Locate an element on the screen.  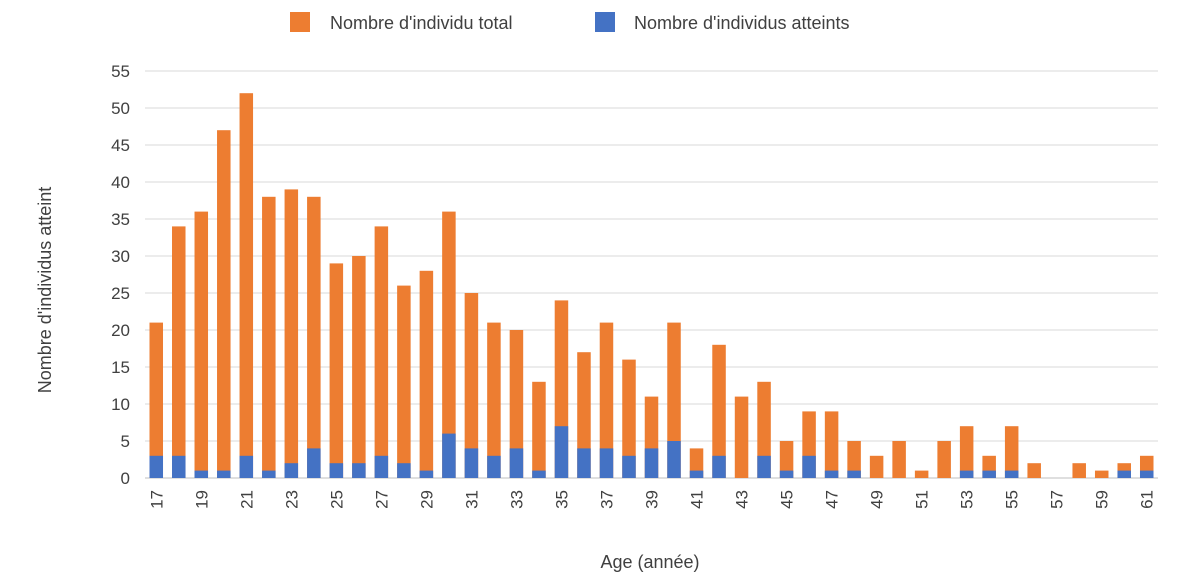
x-tick-label: 59 is located at coordinates (1102, 499).